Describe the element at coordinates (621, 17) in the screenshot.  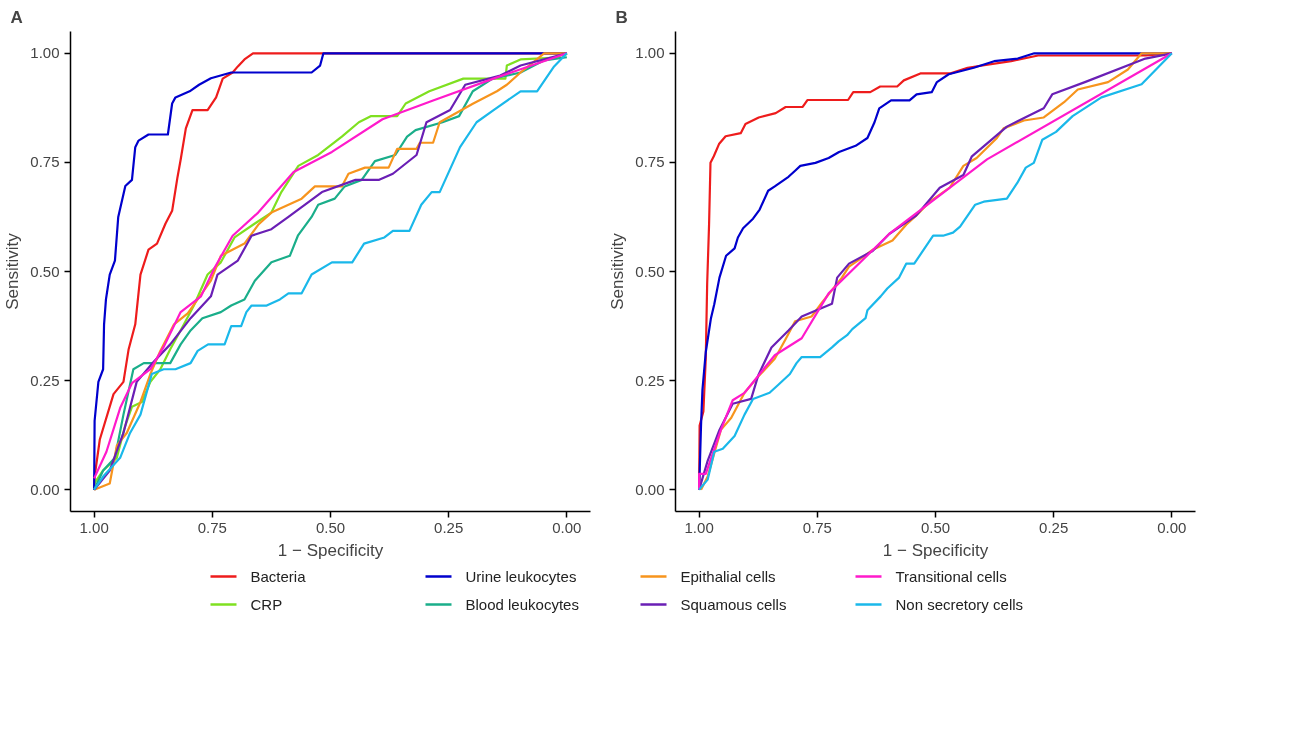
I see `chart-title: B` at that location.